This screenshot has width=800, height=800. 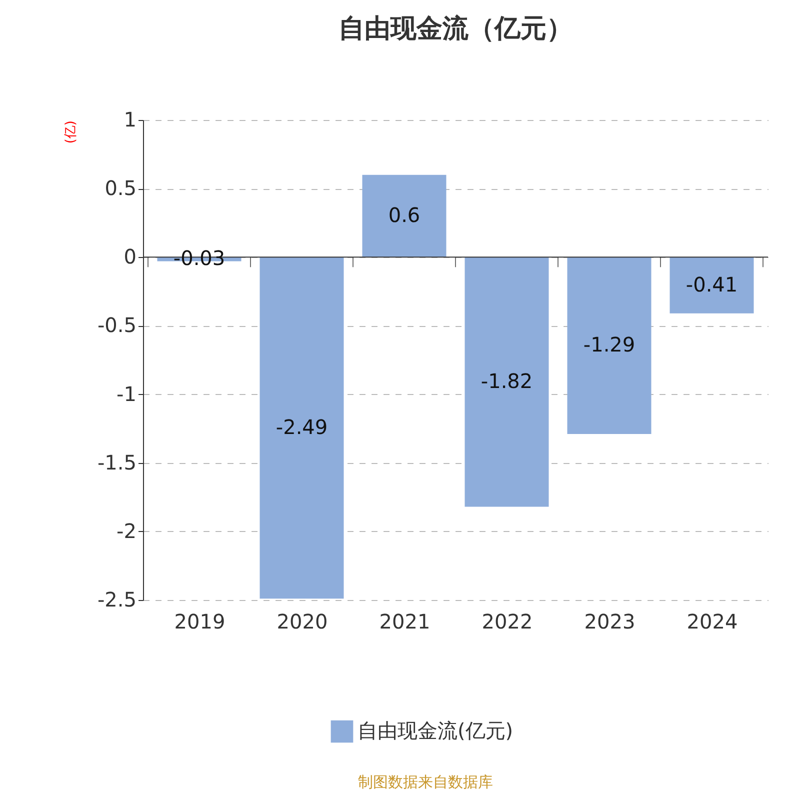 What do you see at coordinates (436, 730) in the screenshot?
I see `legend-label: 自由现金流(亿元)` at bounding box center [436, 730].